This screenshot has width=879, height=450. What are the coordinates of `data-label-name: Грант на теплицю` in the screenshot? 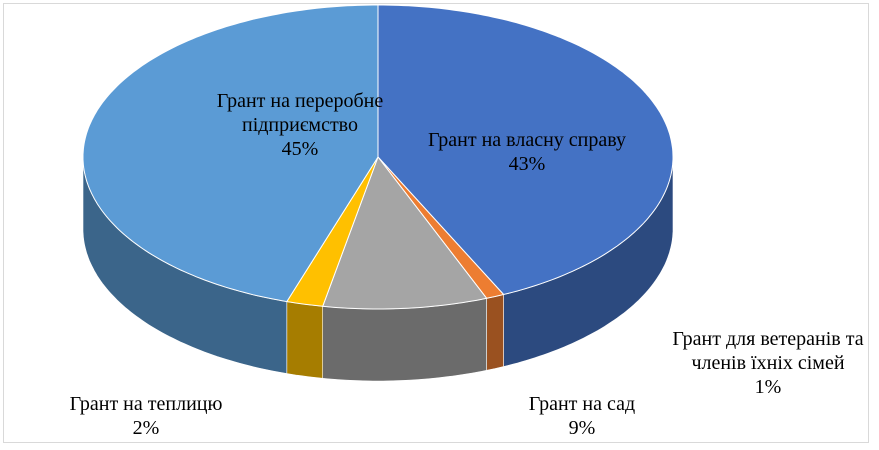 It's located at (146, 404).